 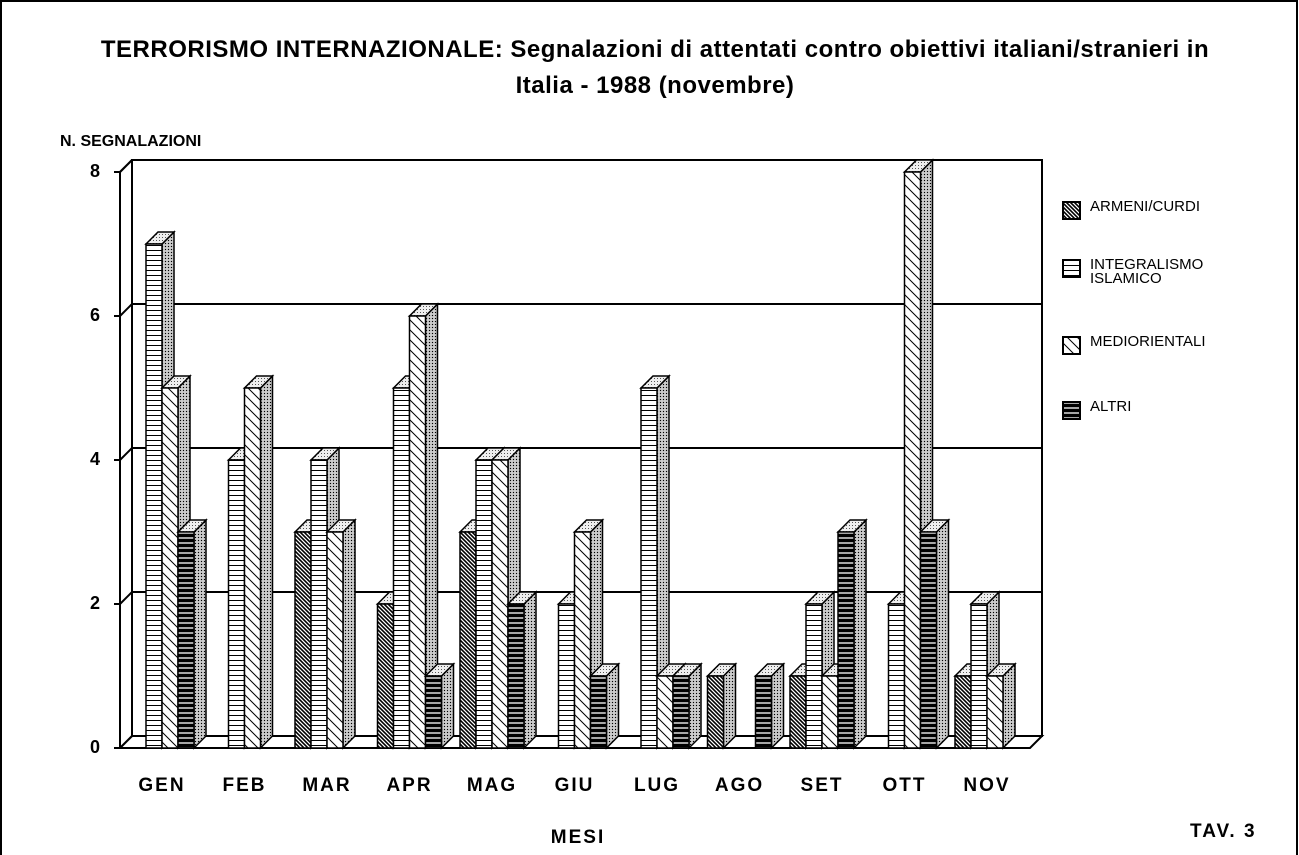 What do you see at coordinates (492, 785) in the screenshot?
I see `x-tick-label: MAG` at bounding box center [492, 785].